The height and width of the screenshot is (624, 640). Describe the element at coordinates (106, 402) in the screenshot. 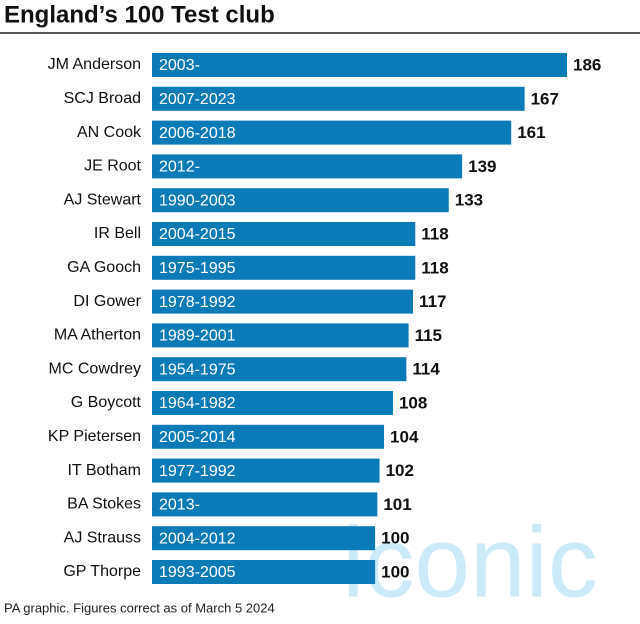

I see `category-label: G Boycott` at that location.